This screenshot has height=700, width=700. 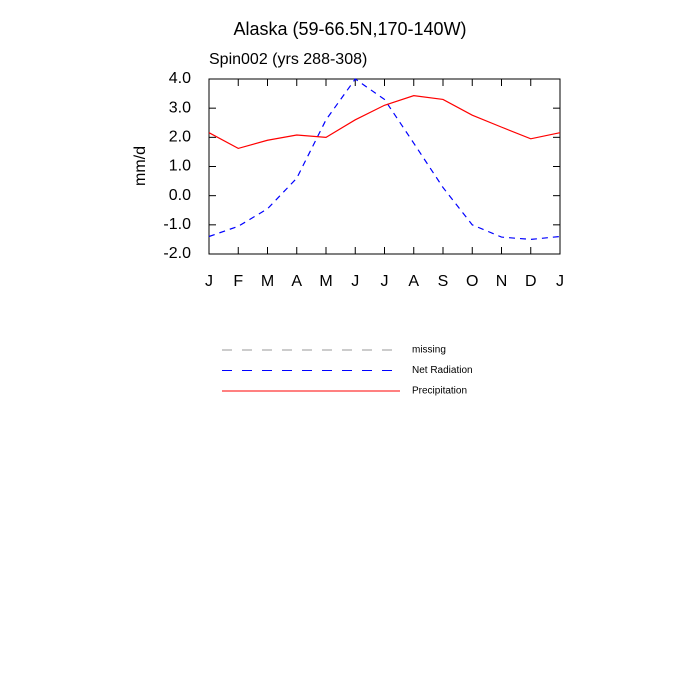 I want to click on y-tick-label: -2.0, so click(x=177, y=253).